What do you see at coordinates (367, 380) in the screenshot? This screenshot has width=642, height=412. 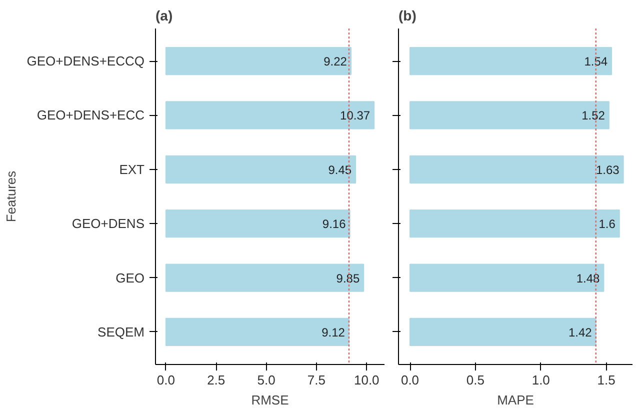 I see `x-tick-label: 10.0` at bounding box center [367, 380].